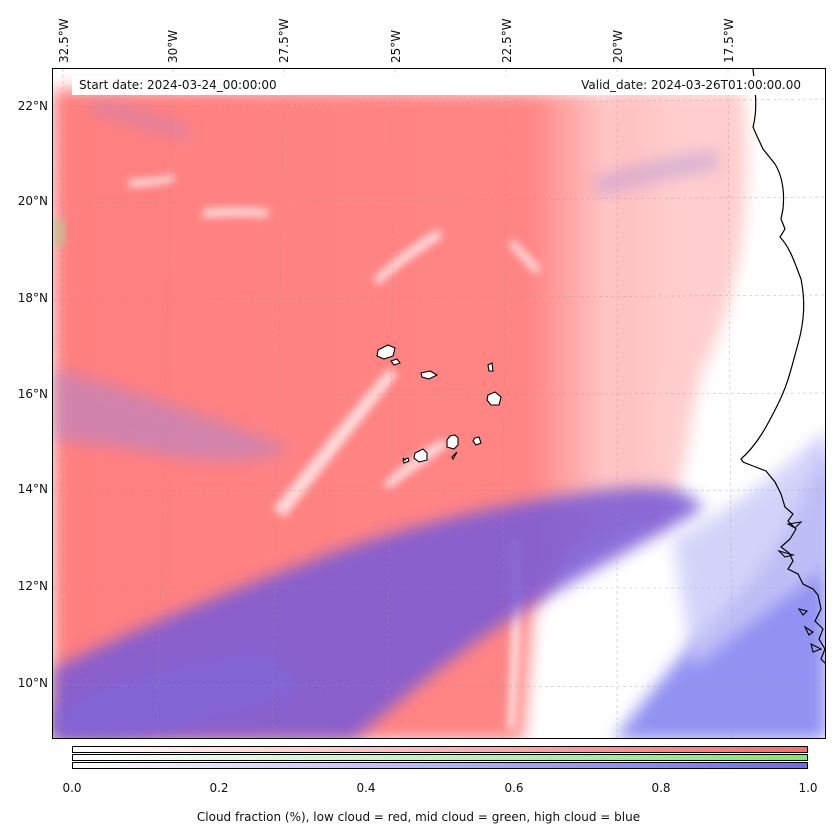 This screenshot has width=837, height=836. What do you see at coordinates (72, 788) in the screenshot?
I see `colorbar-tick: 0.0` at bounding box center [72, 788].